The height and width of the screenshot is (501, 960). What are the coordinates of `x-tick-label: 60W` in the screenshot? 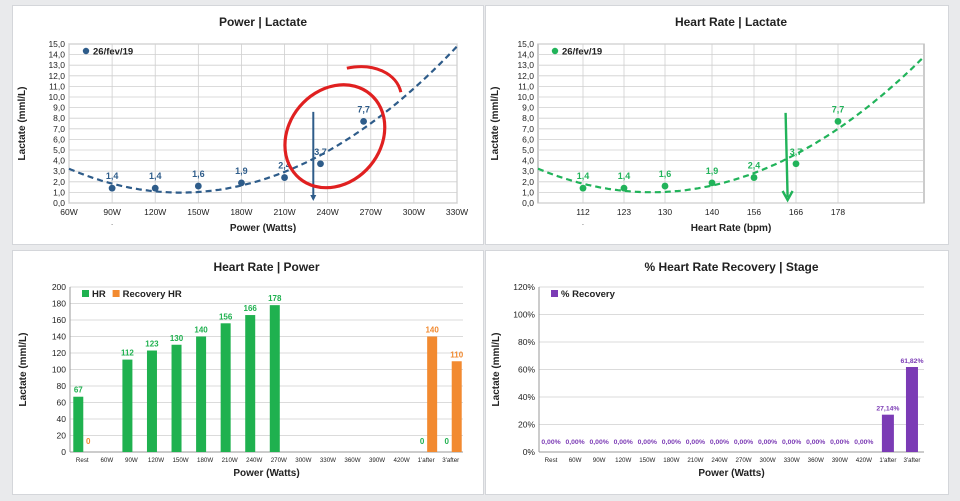 It's located at (106, 460).